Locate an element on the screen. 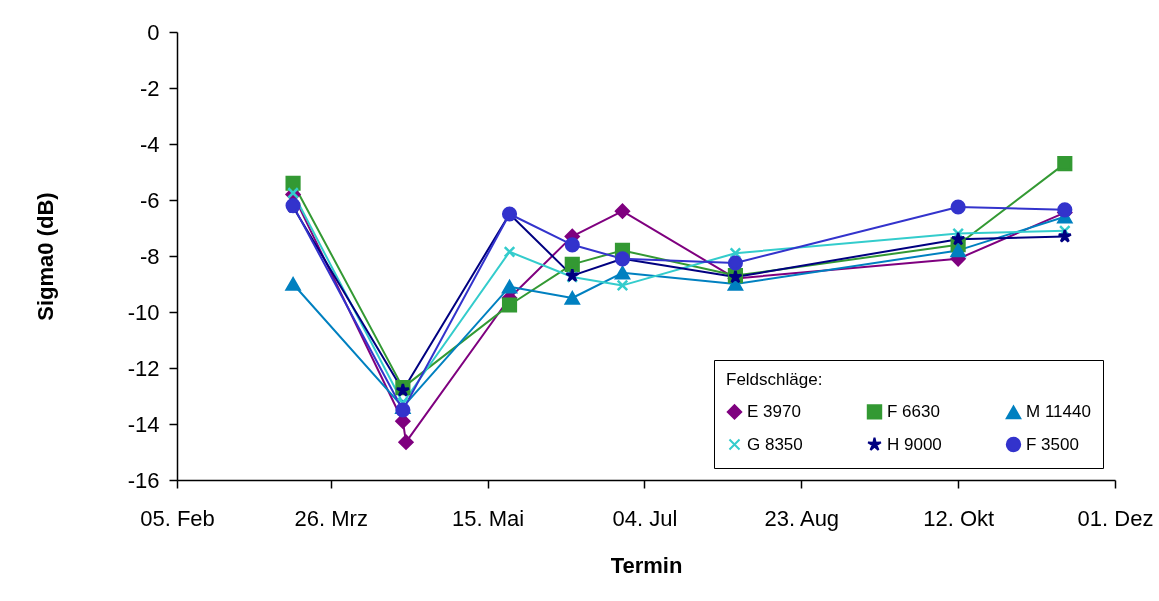 The image size is (1159, 601). y-tick-label: -10 is located at coordinates (143, 312).